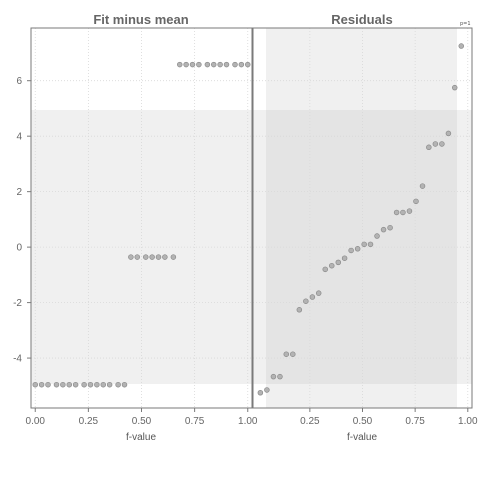 The height and width of the screenshot is (480, 480). I want to click on x-ticks: 0.25 0.50 0.75 1.00, so click(389, 417).